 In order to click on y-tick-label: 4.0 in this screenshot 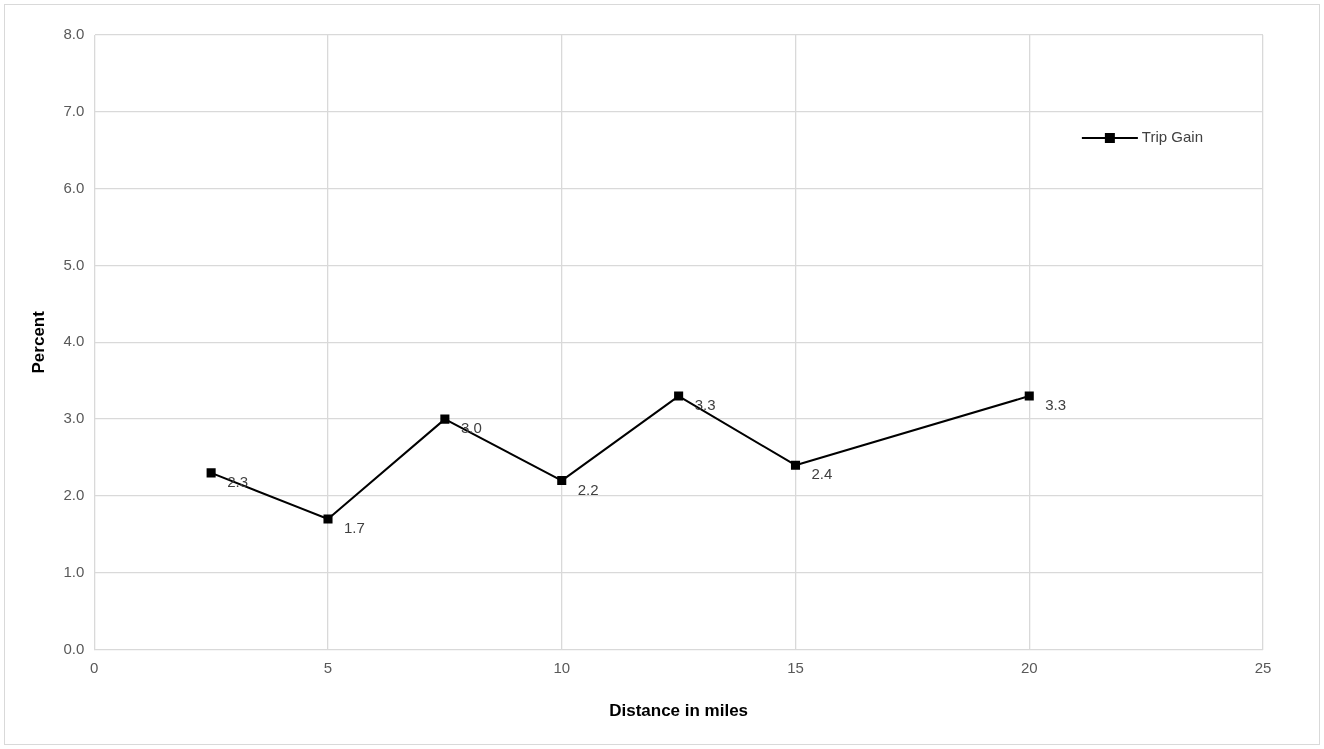, I will do `click(74, 341)`.